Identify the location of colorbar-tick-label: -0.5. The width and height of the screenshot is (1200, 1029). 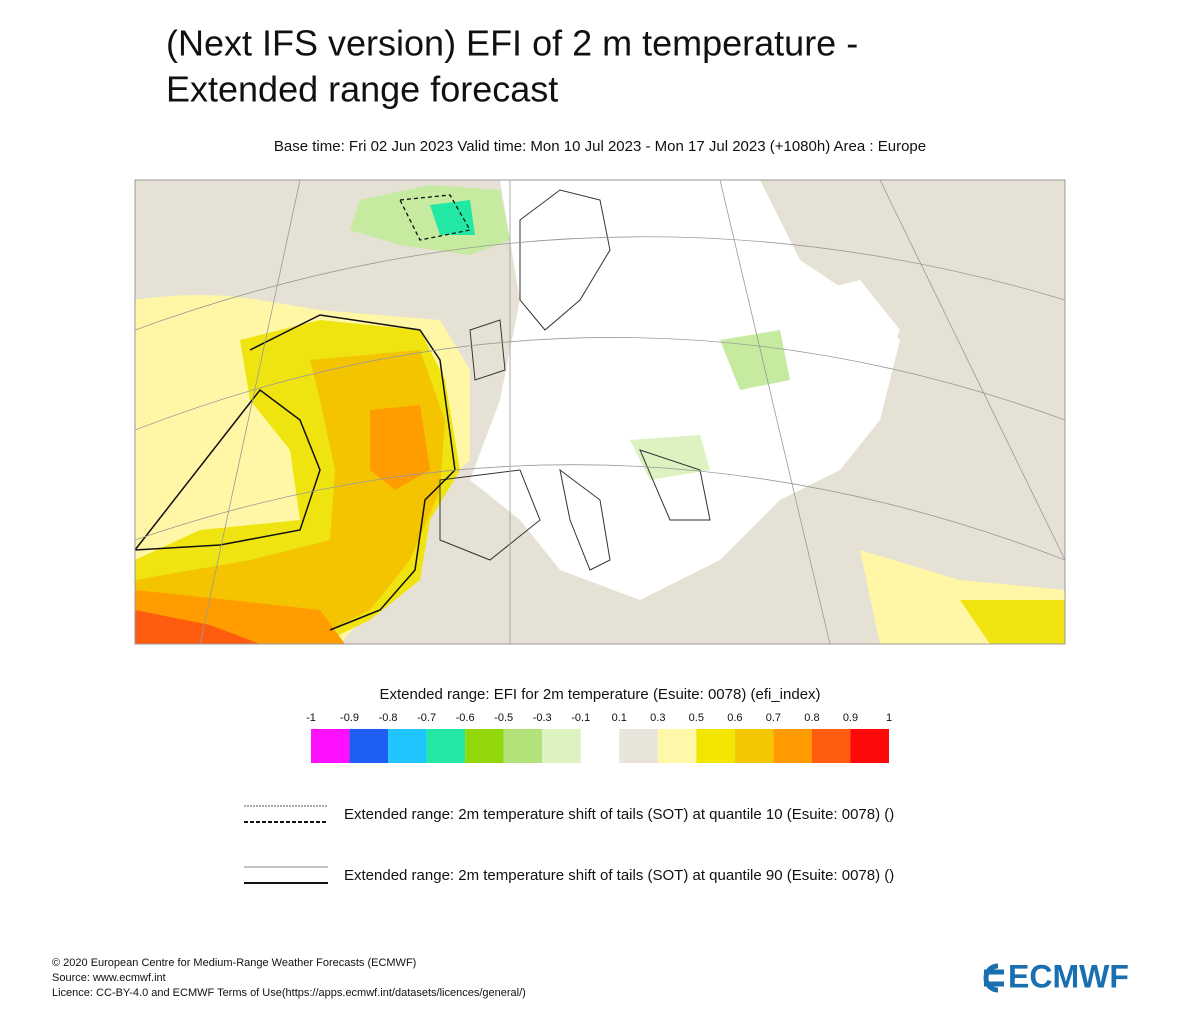
(503, 718).